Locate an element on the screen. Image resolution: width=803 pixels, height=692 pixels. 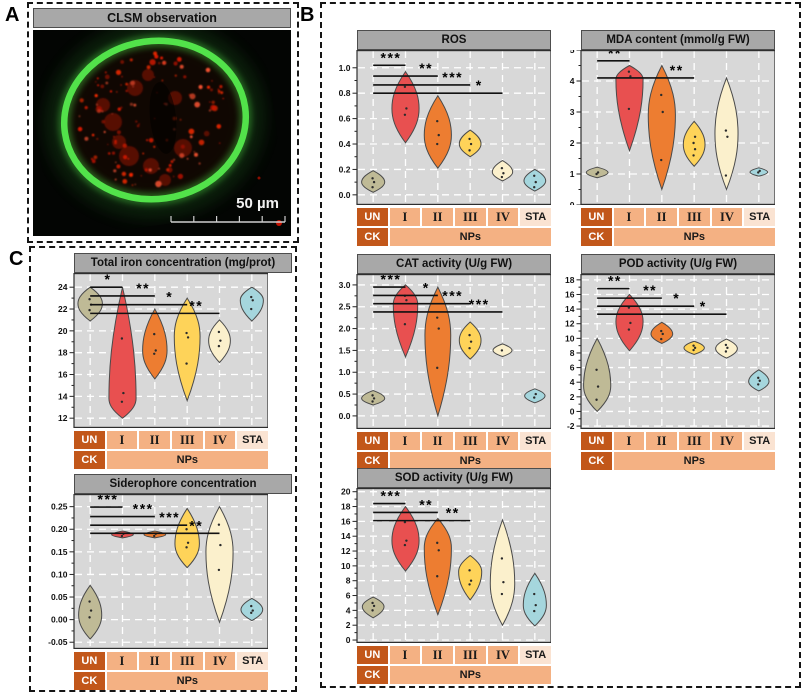
violin-cat-IV is located at coordinates (502, 350).